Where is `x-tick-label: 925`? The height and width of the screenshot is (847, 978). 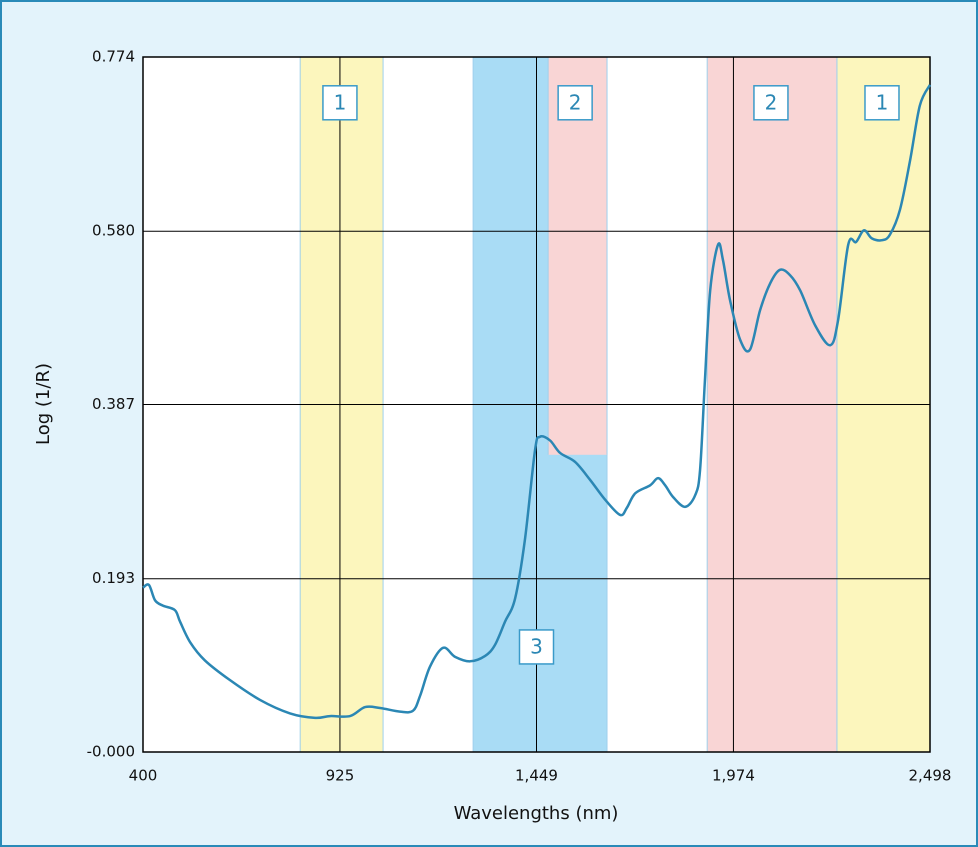
x-tick-label: 925 is located at coordinates (340, 776).